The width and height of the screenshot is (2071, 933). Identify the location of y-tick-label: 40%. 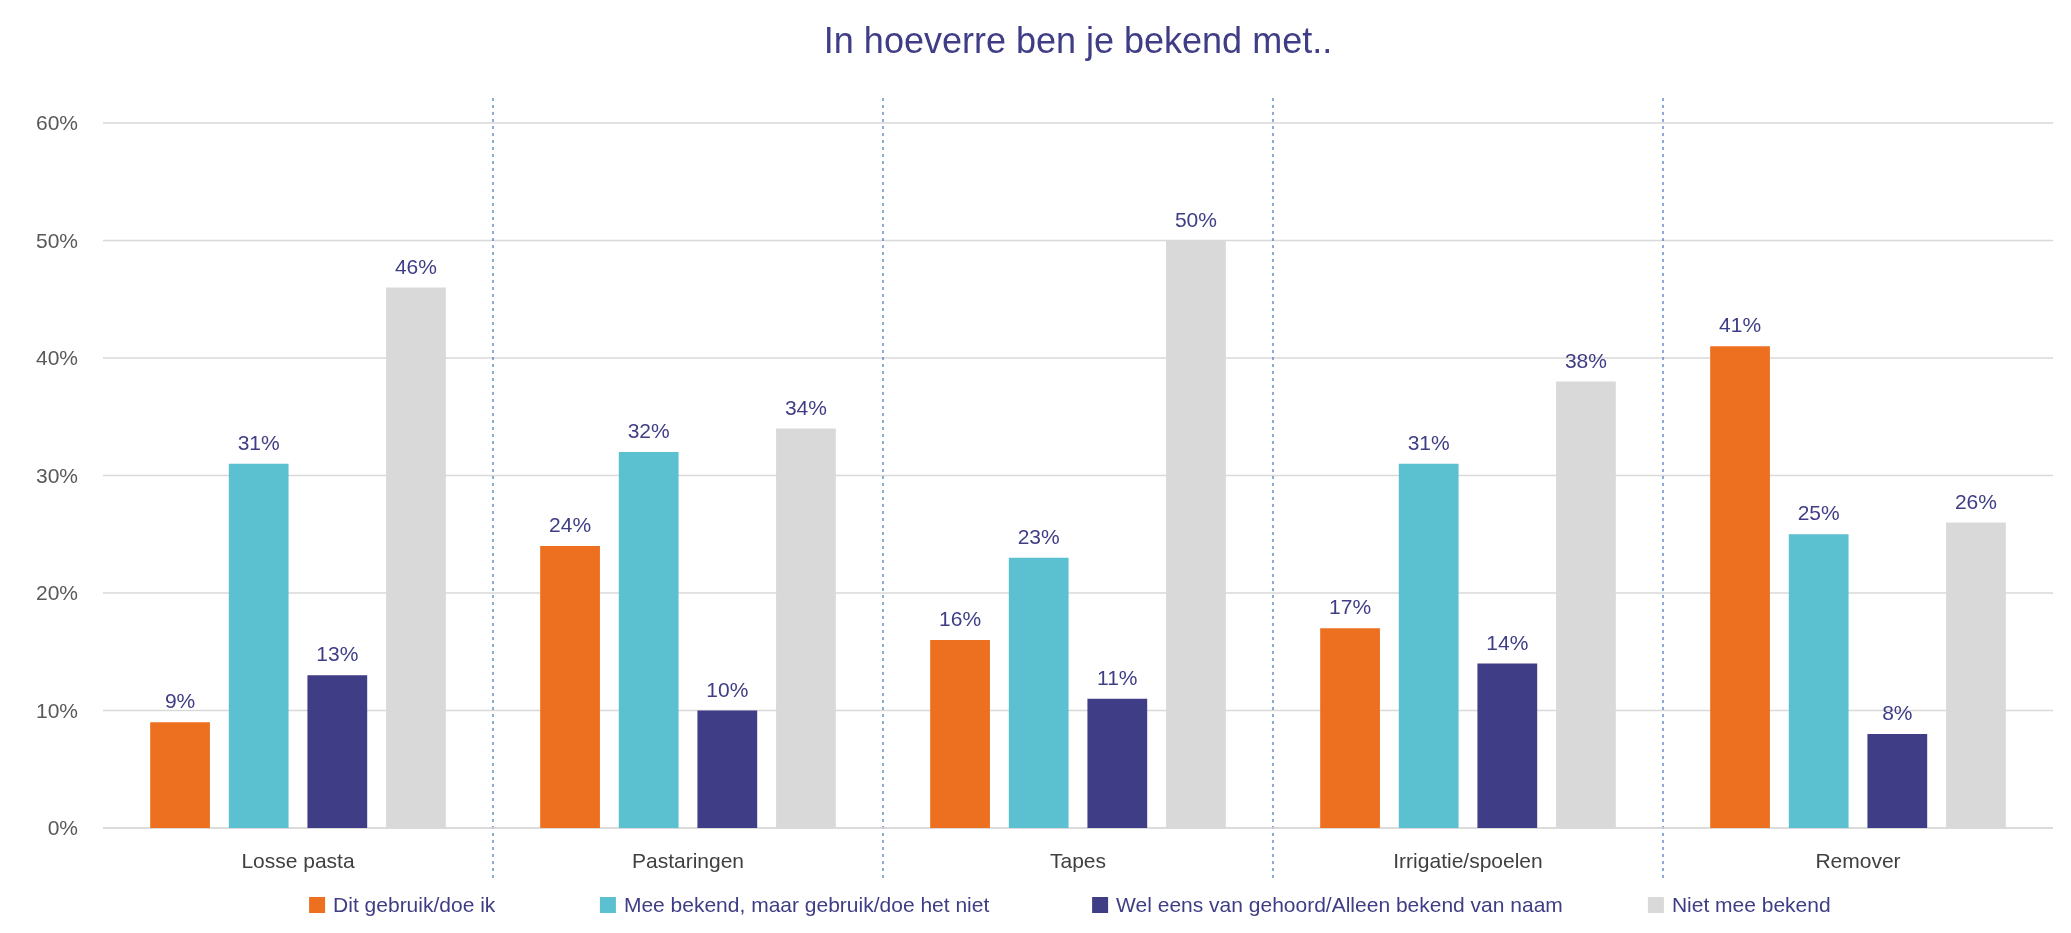
(56, 358).